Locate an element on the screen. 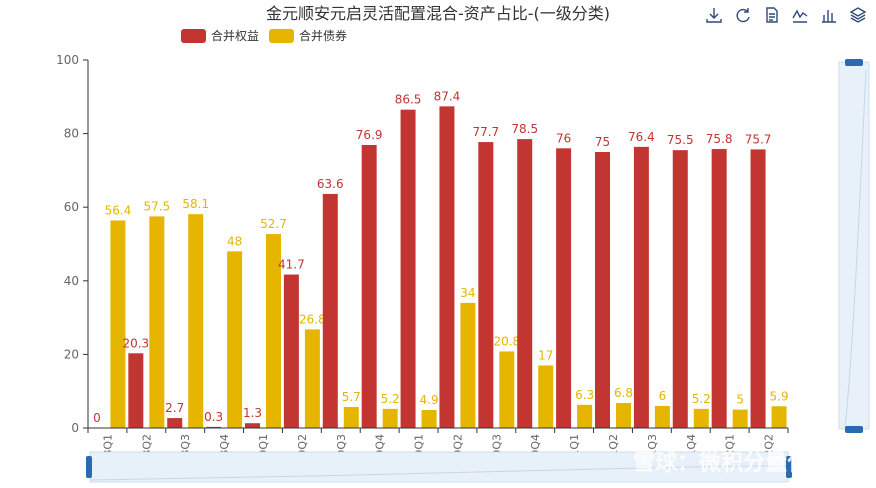  y-tick-label: 20 is located at coordinates (71, 354).